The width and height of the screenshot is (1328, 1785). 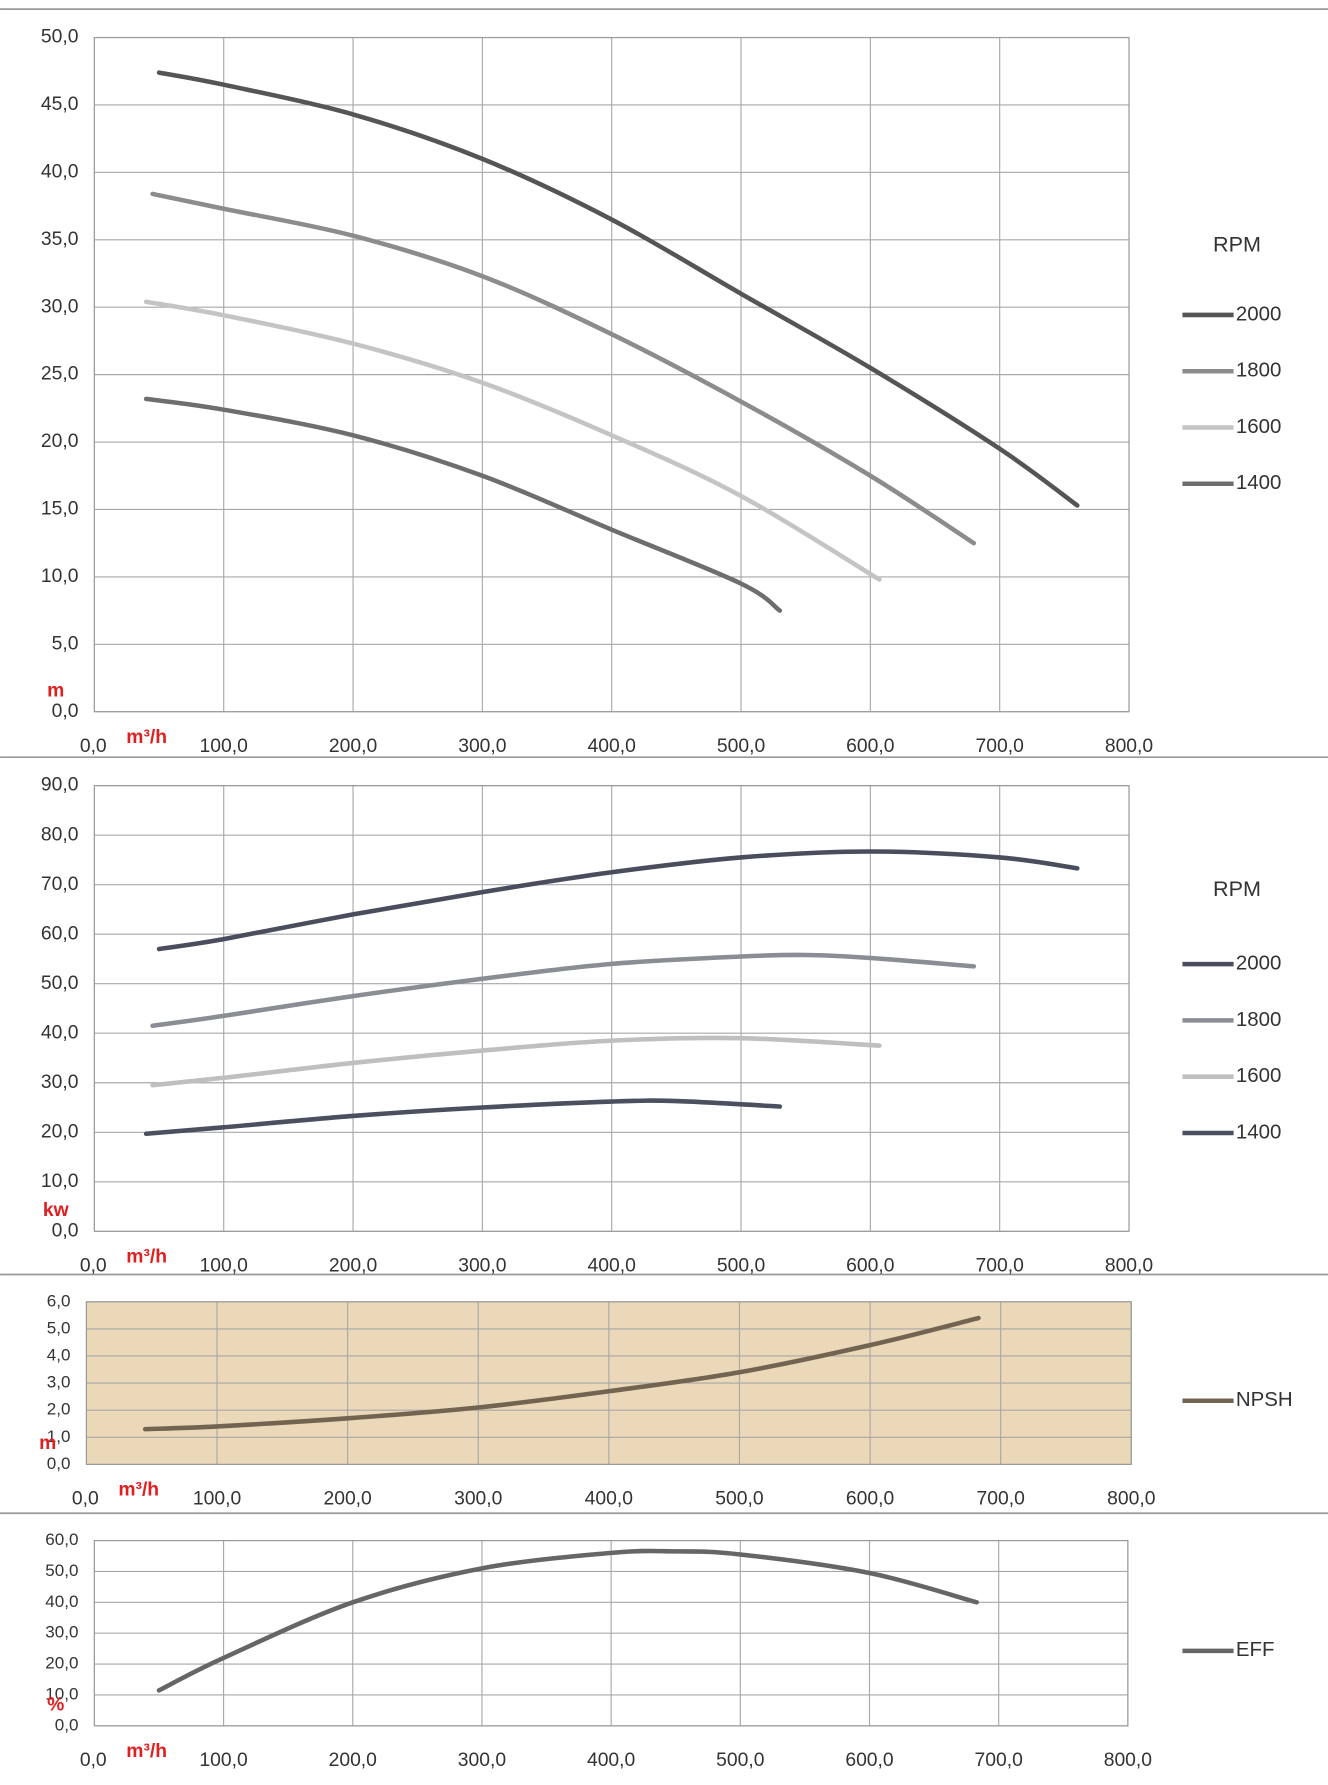 I want to click on y-tick-label: 45,0, so click(x=60, y=104).